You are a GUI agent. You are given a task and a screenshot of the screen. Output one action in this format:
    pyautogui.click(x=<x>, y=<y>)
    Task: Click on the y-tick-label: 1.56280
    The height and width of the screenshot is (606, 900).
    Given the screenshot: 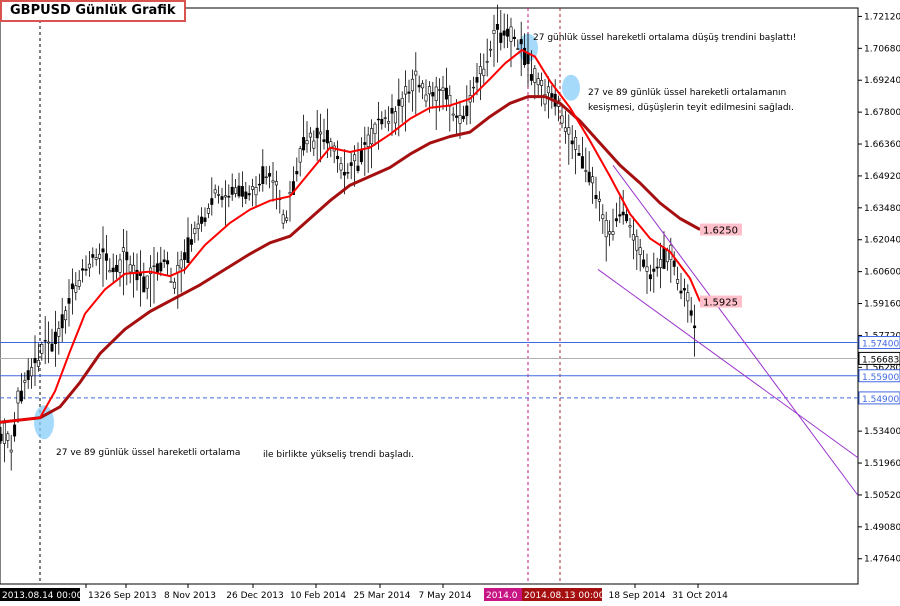 What is the action you would take?
    pyautogui.click(x=882, y=368)
    